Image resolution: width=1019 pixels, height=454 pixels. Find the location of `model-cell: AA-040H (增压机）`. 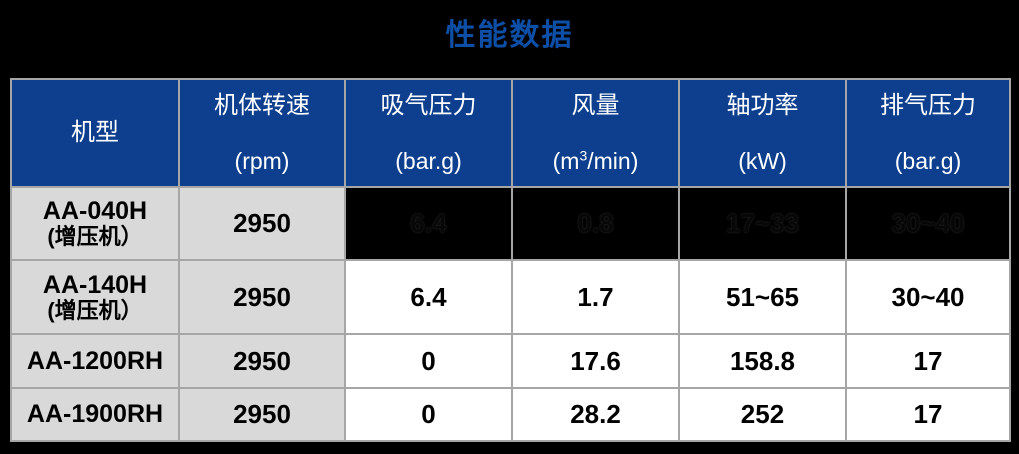

model-cell: AA-040H (增压机） is located at coordinates (95, 223).